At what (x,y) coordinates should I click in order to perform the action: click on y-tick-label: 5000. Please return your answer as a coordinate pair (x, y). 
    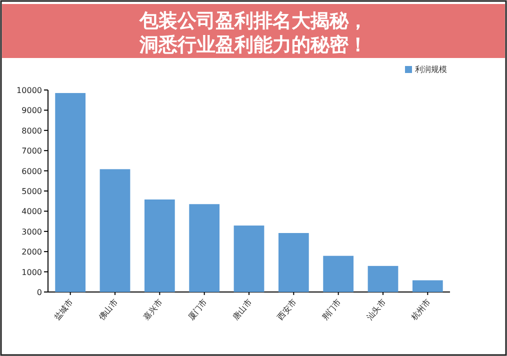
    Looking at the image, I should click on (32, 191).